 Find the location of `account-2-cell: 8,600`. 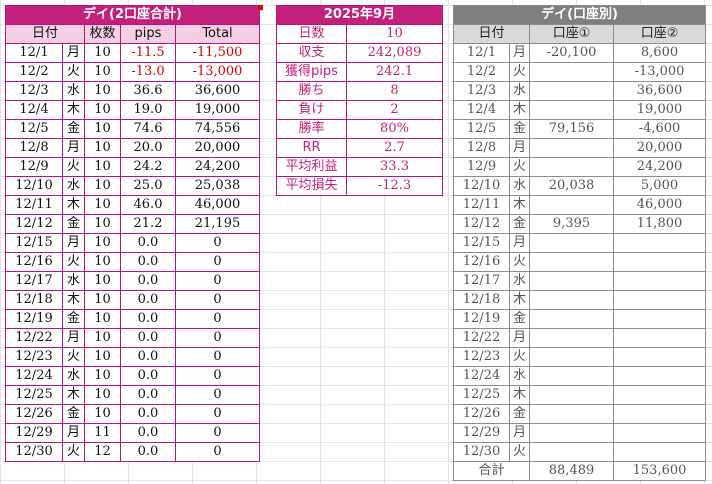

account-2-cell: 8,600 is located at coordinates (660, 53).